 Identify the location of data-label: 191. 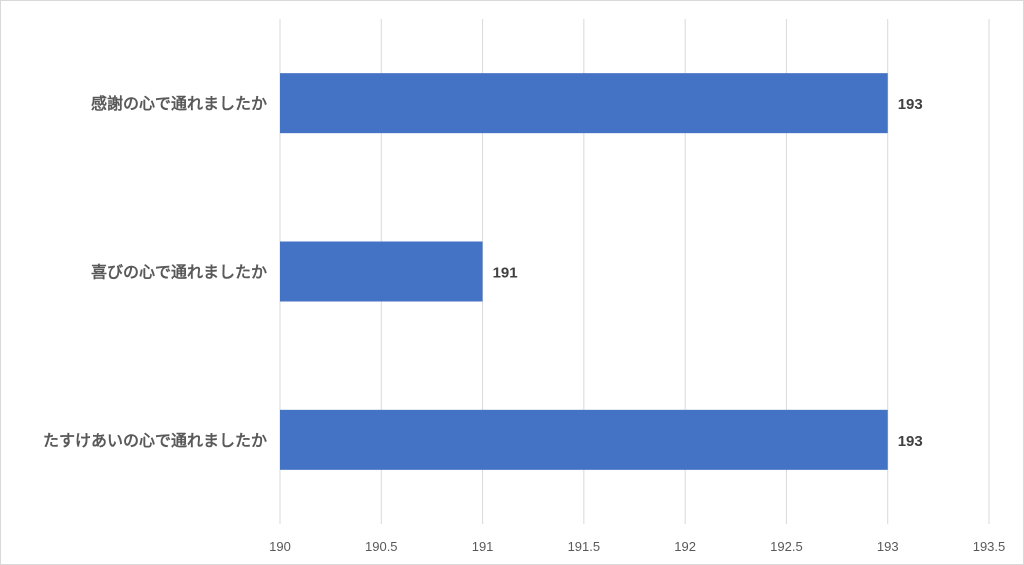
(505, 273).